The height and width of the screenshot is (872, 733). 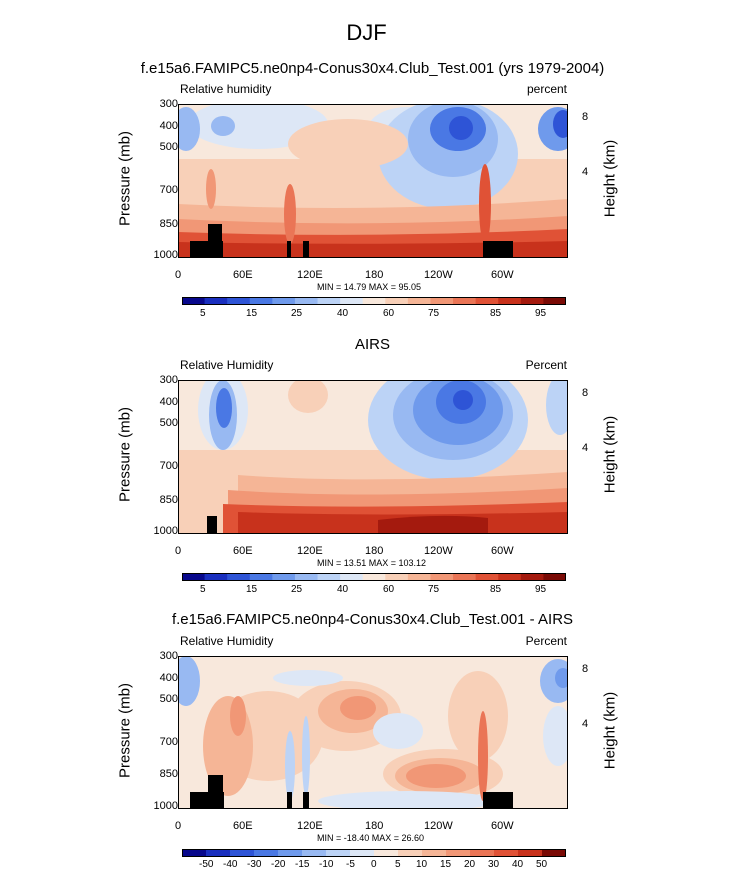 What do you see at coordinates (168, 104) in the screenshot?
I see `pressure-tick: 300` at bounding box center [168, 104].